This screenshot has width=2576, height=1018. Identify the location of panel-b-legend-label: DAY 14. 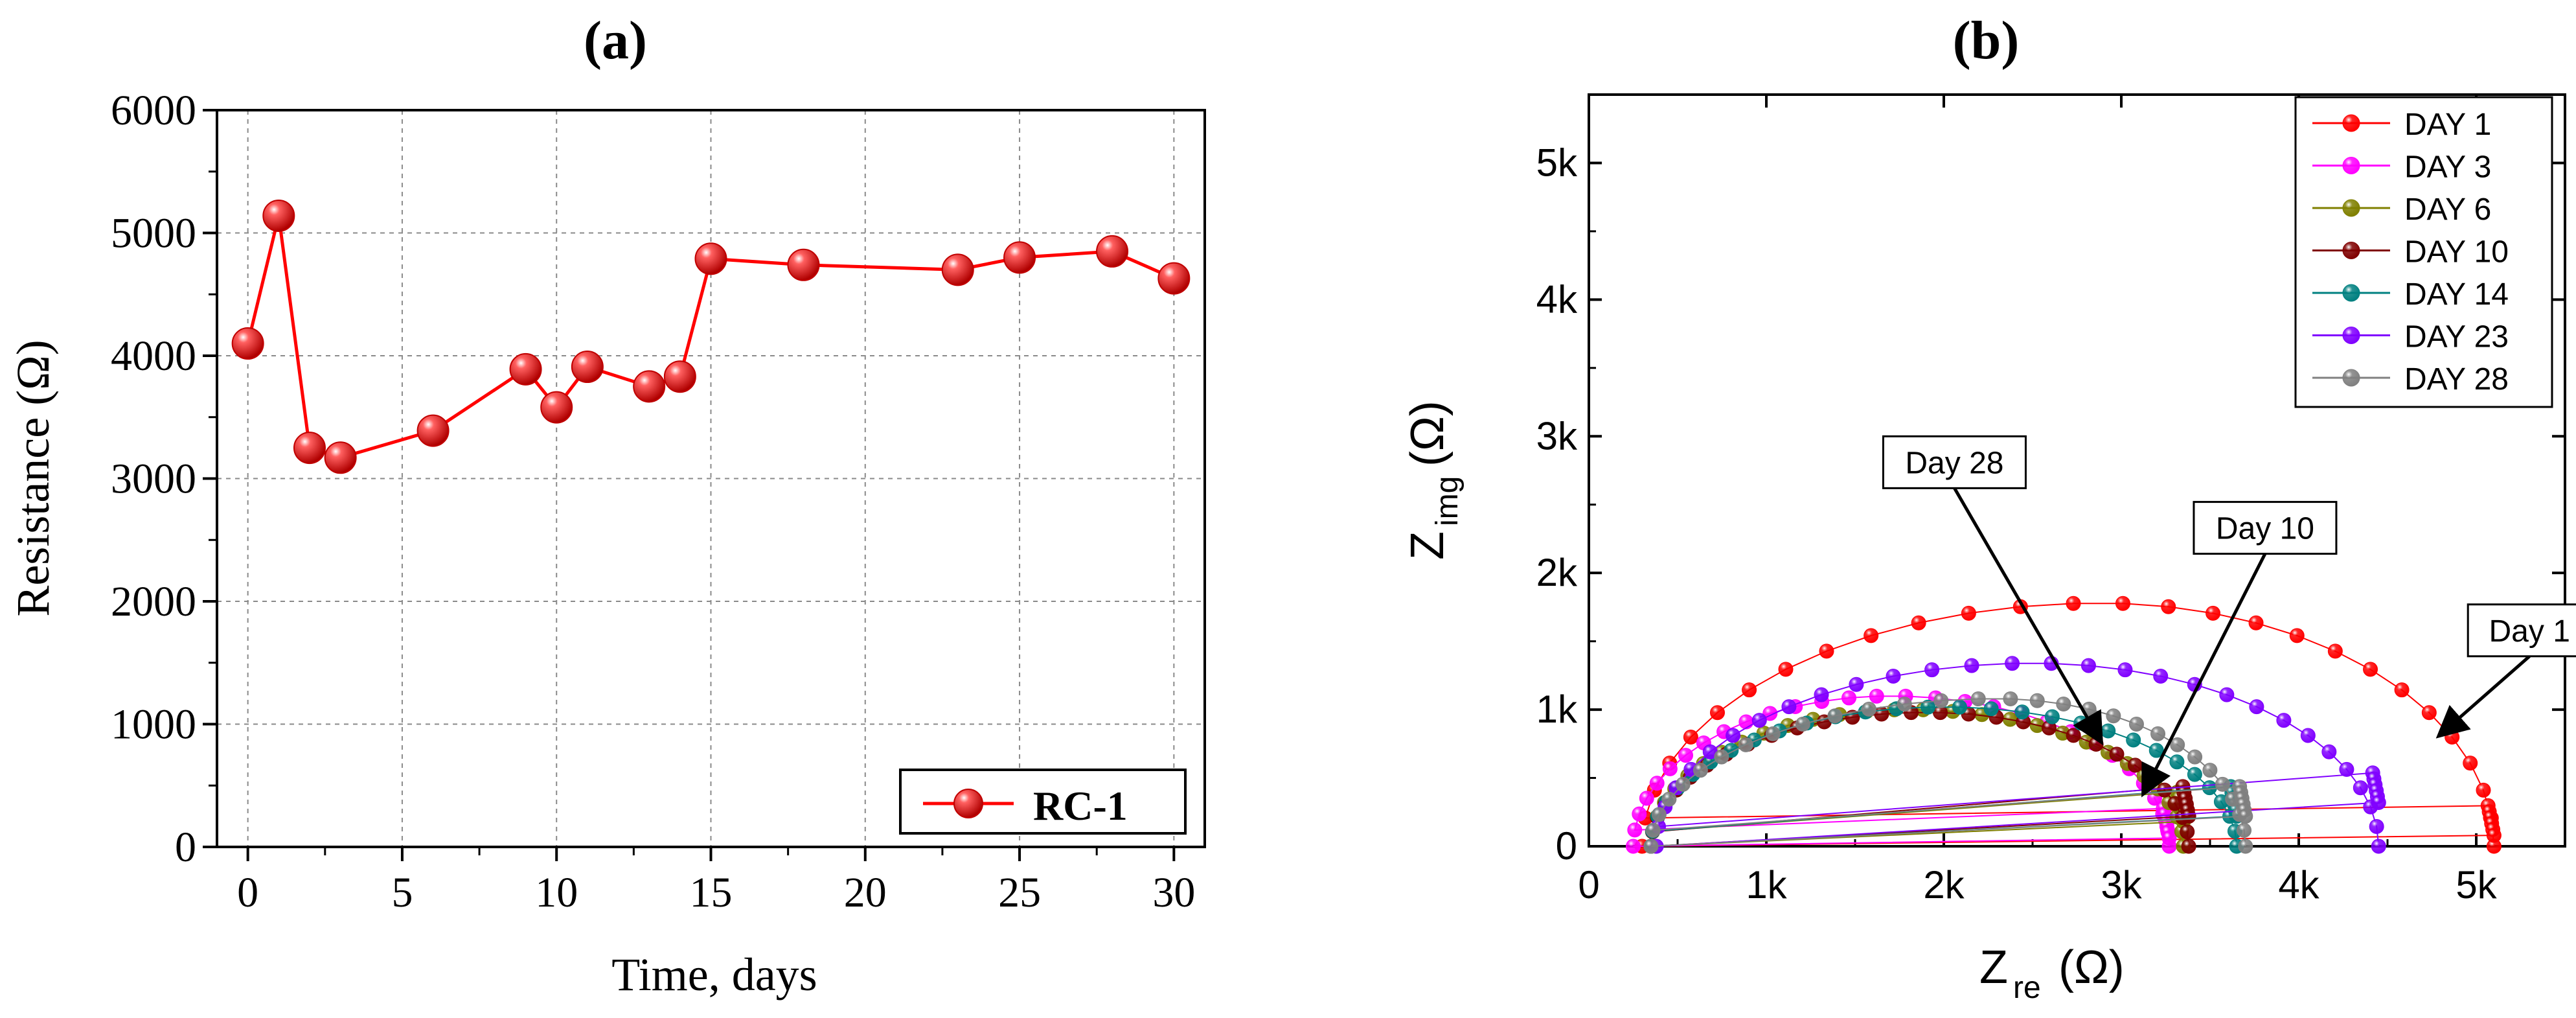
(2456, 294).